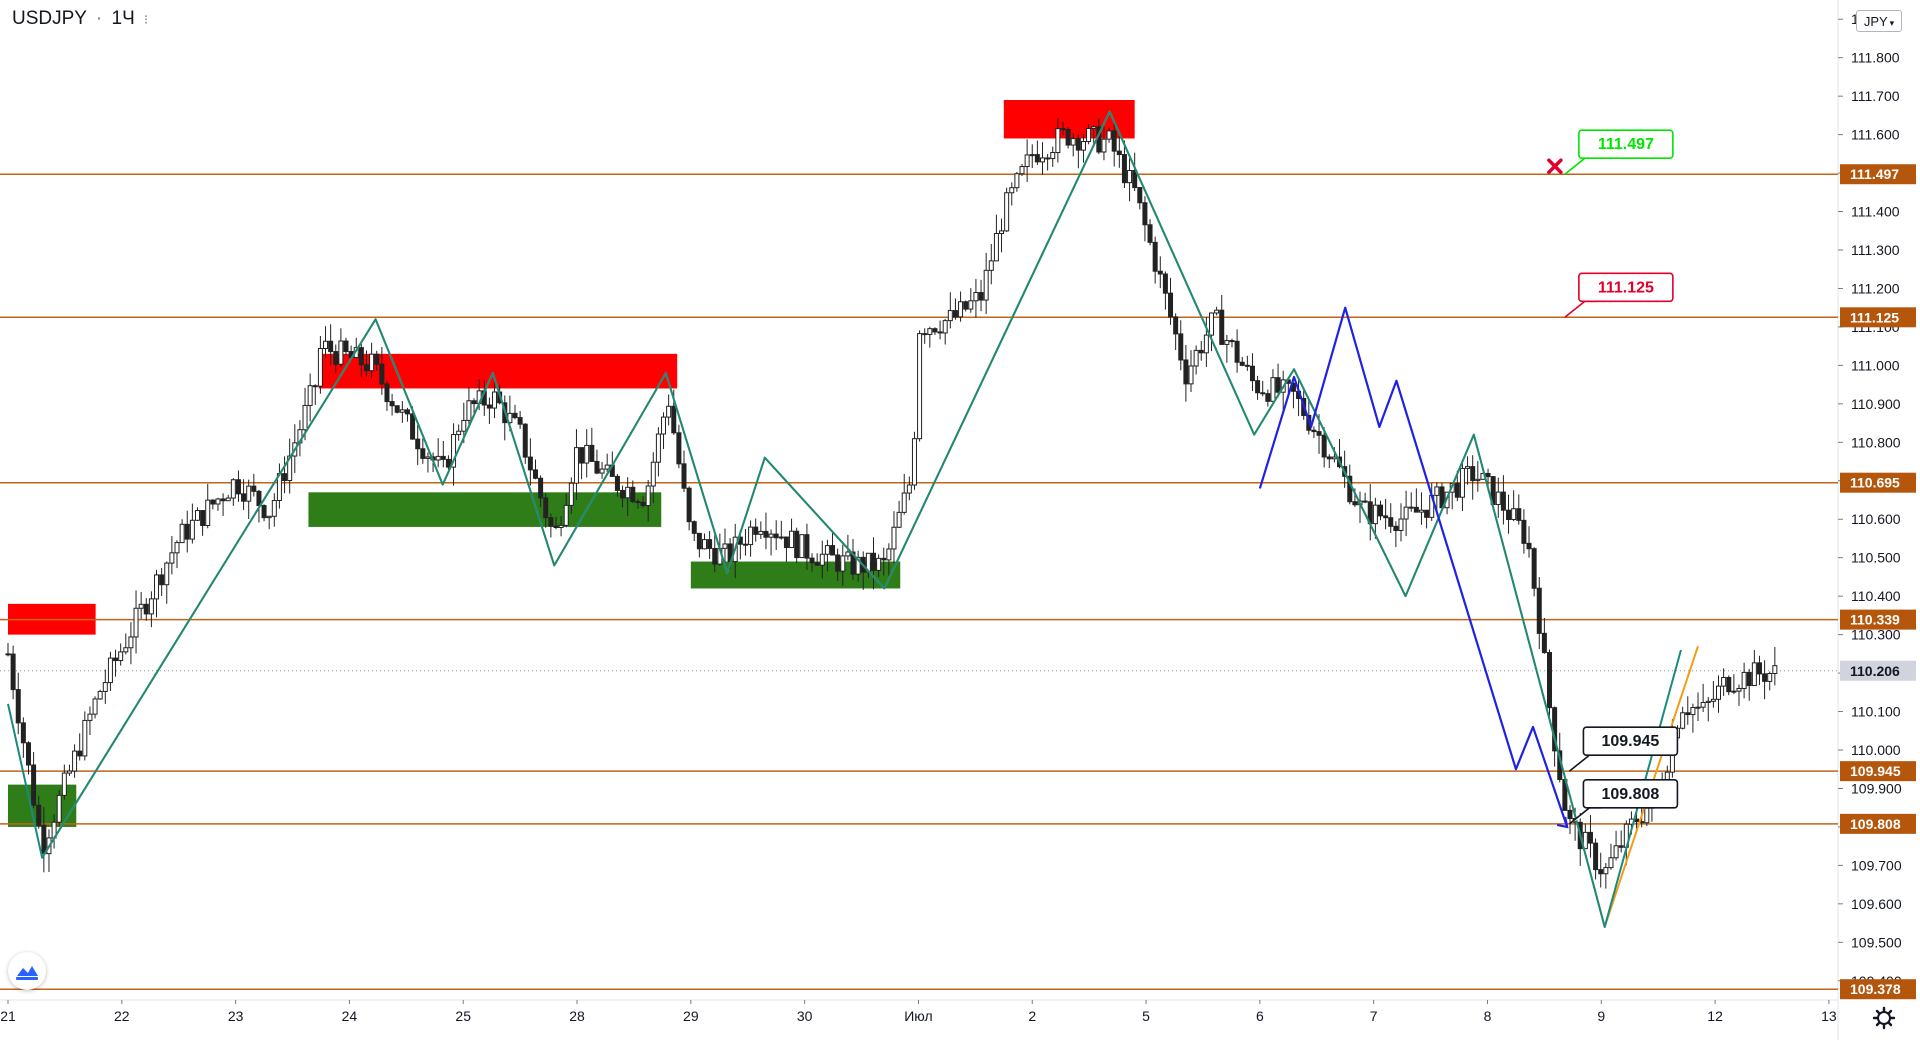  What do you see at coordinates (1876, 558) in the screenshot?
I see `y-tick-label: 110.500` at bounding box center [1876, 558].